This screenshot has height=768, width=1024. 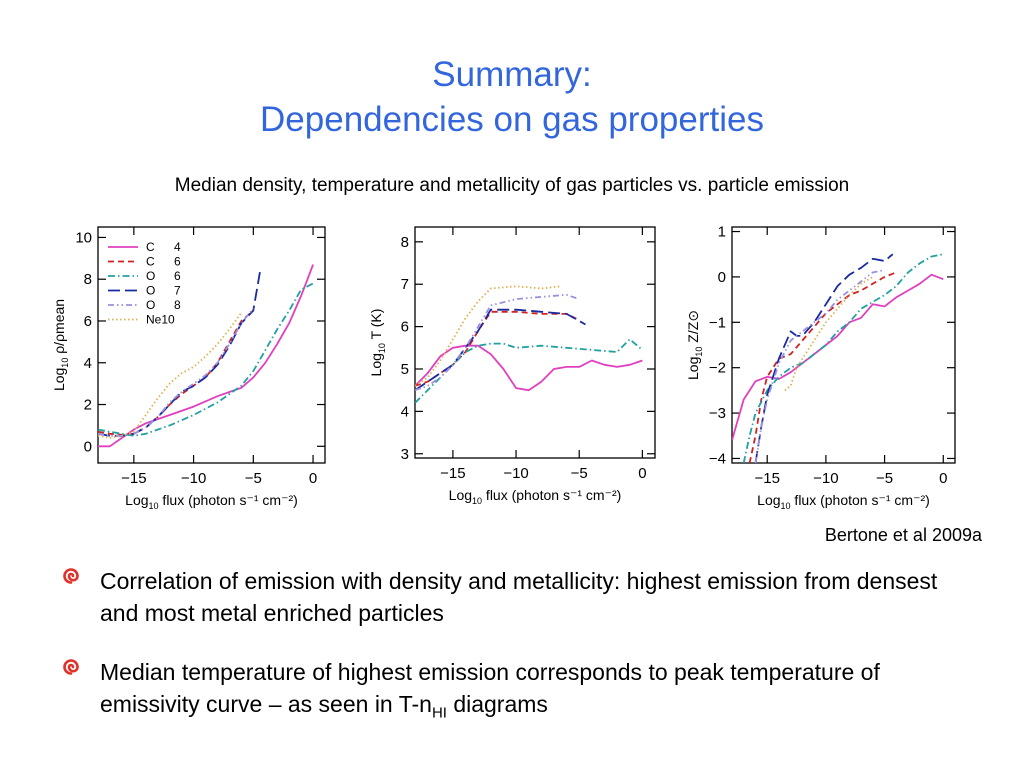 I want to click on legend-label-ion: 4, so click(x=177, y=247).